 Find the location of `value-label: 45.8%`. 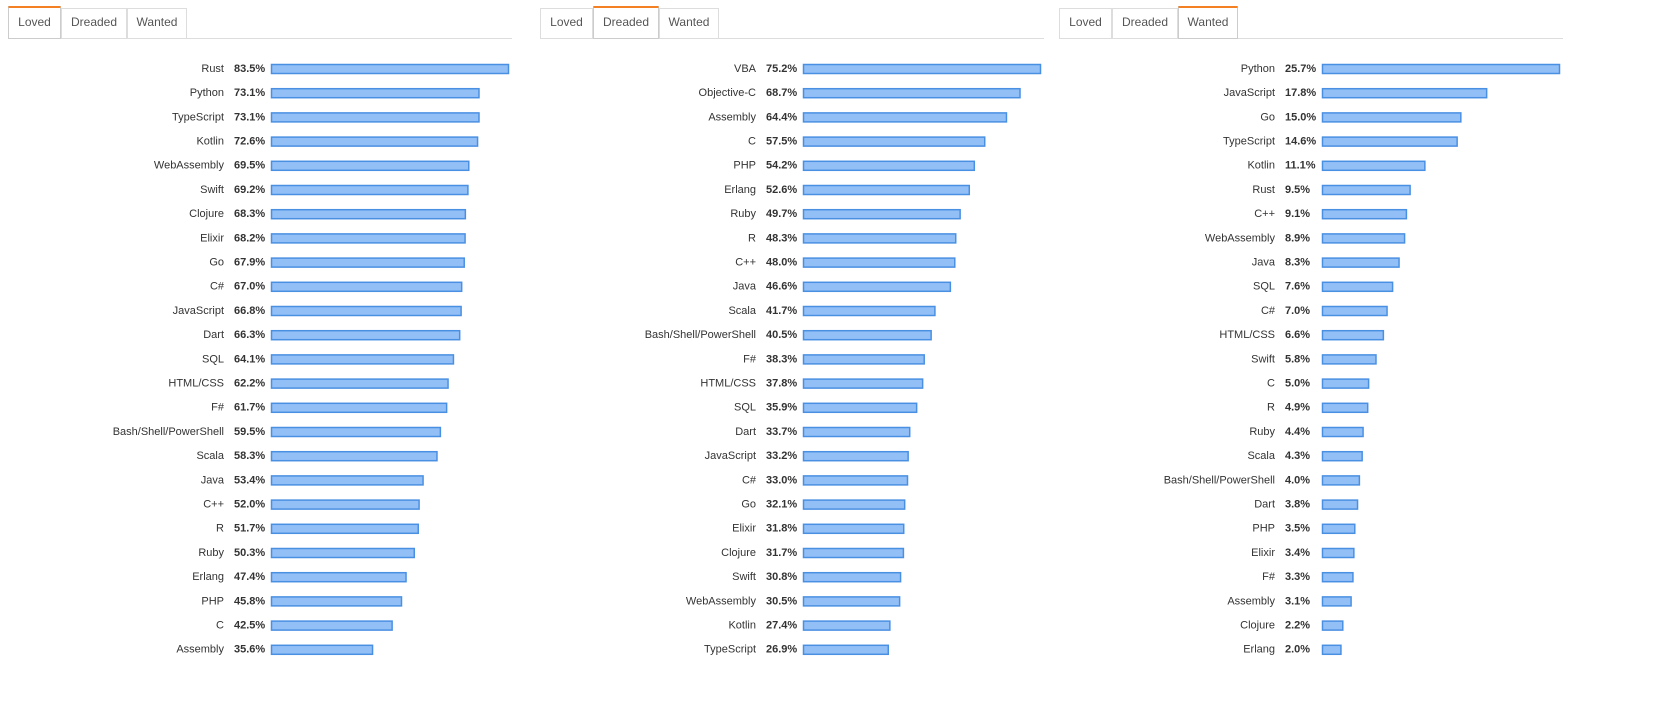

value-label: 45.8% is located at coordinates (249, 601).